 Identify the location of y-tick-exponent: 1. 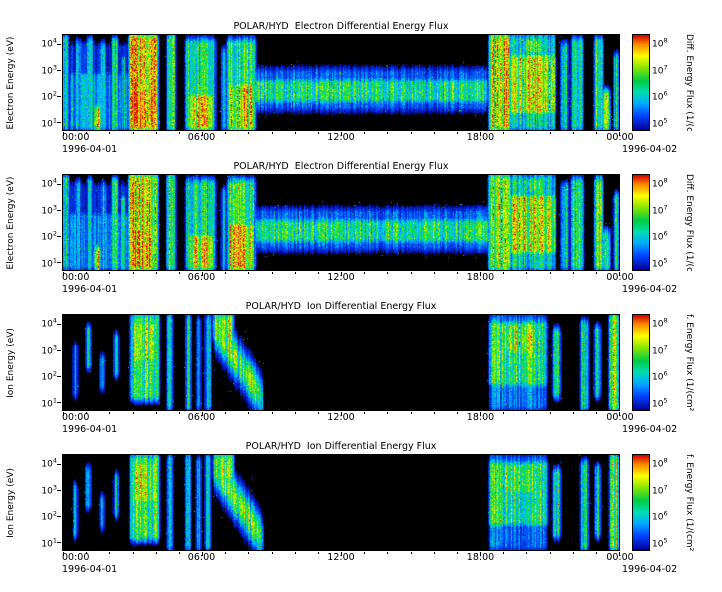
(54, 120).